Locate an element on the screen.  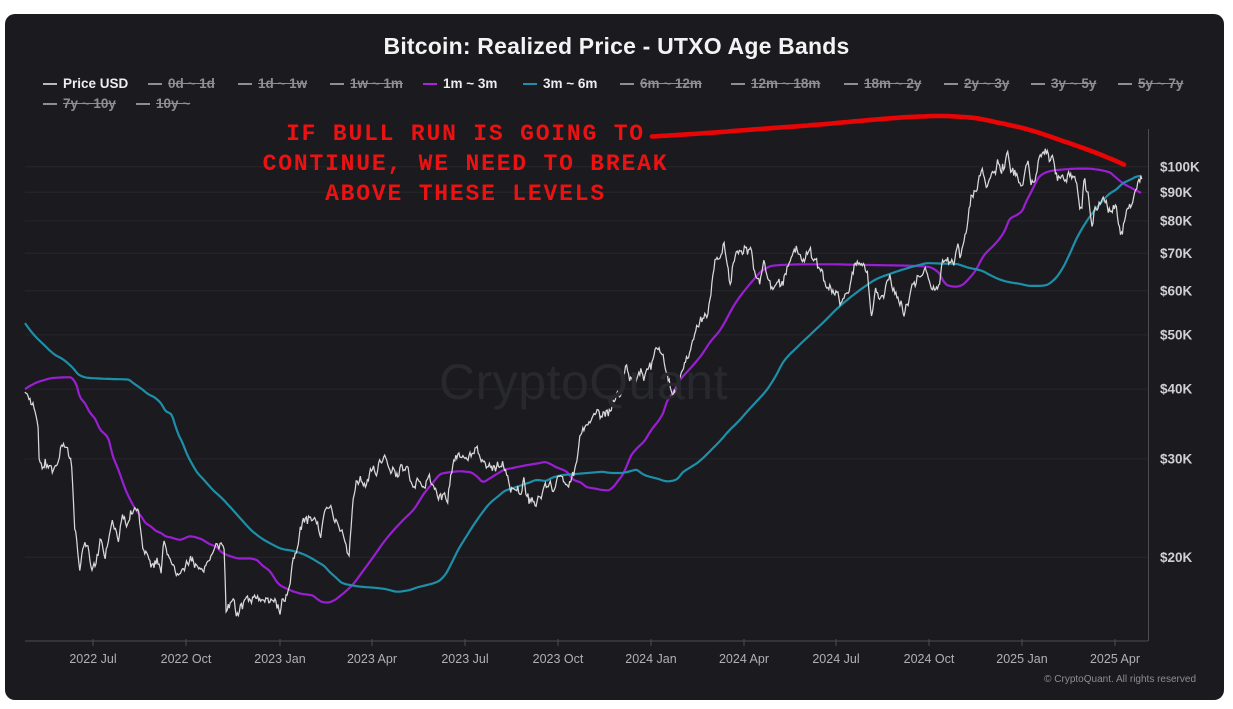
svg-text: $40K is located at coordinates (1176, 389).